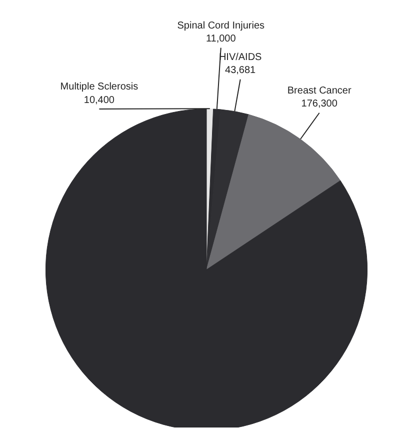  I want to click on slice-label: Spinal Cord Injuries, so click(221, 26).